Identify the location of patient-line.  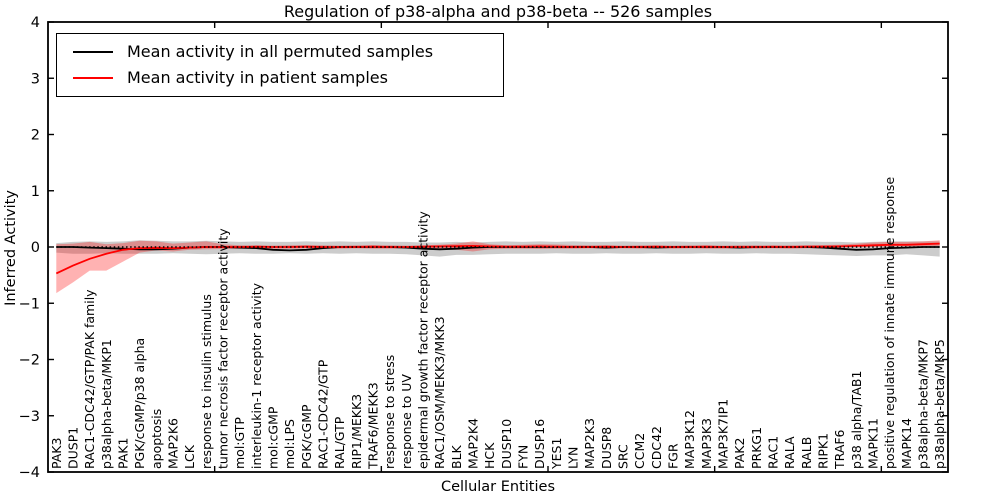
(497, 258).